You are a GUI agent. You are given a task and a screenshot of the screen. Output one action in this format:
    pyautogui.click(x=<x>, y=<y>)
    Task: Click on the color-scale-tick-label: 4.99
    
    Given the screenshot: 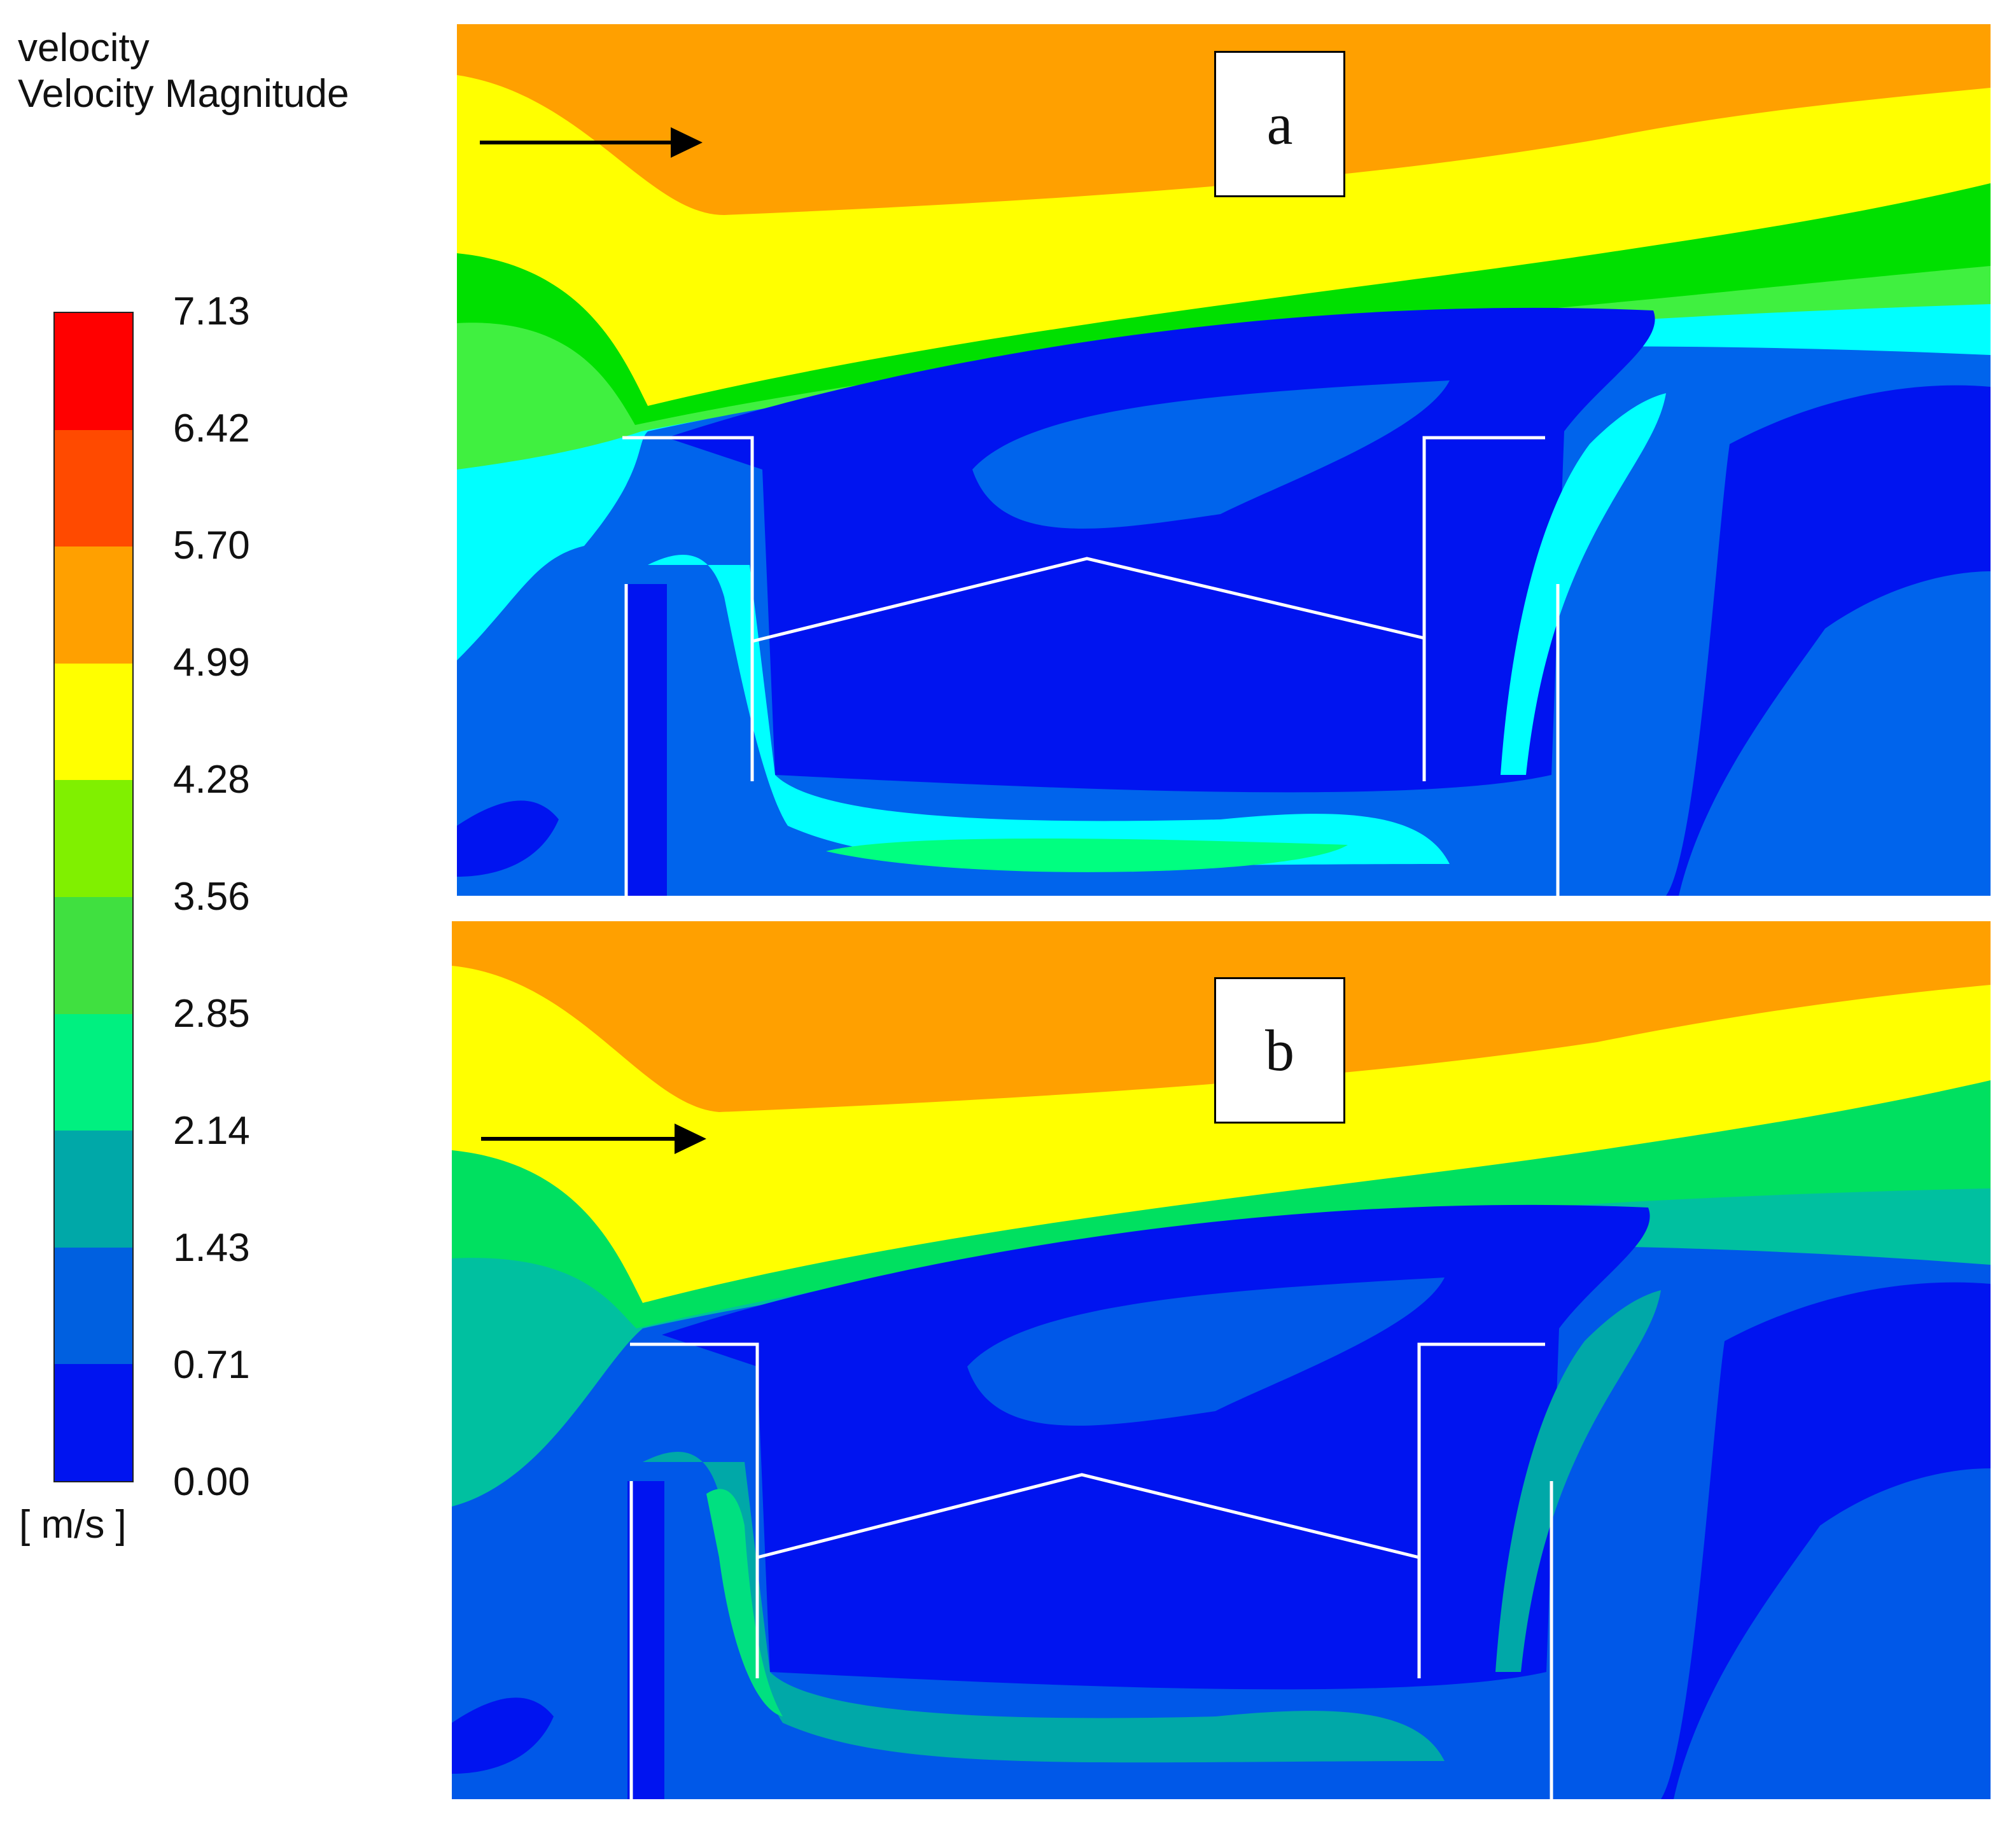 What is the action you would take?
    pyautogui.click(x=211, y=663)
    